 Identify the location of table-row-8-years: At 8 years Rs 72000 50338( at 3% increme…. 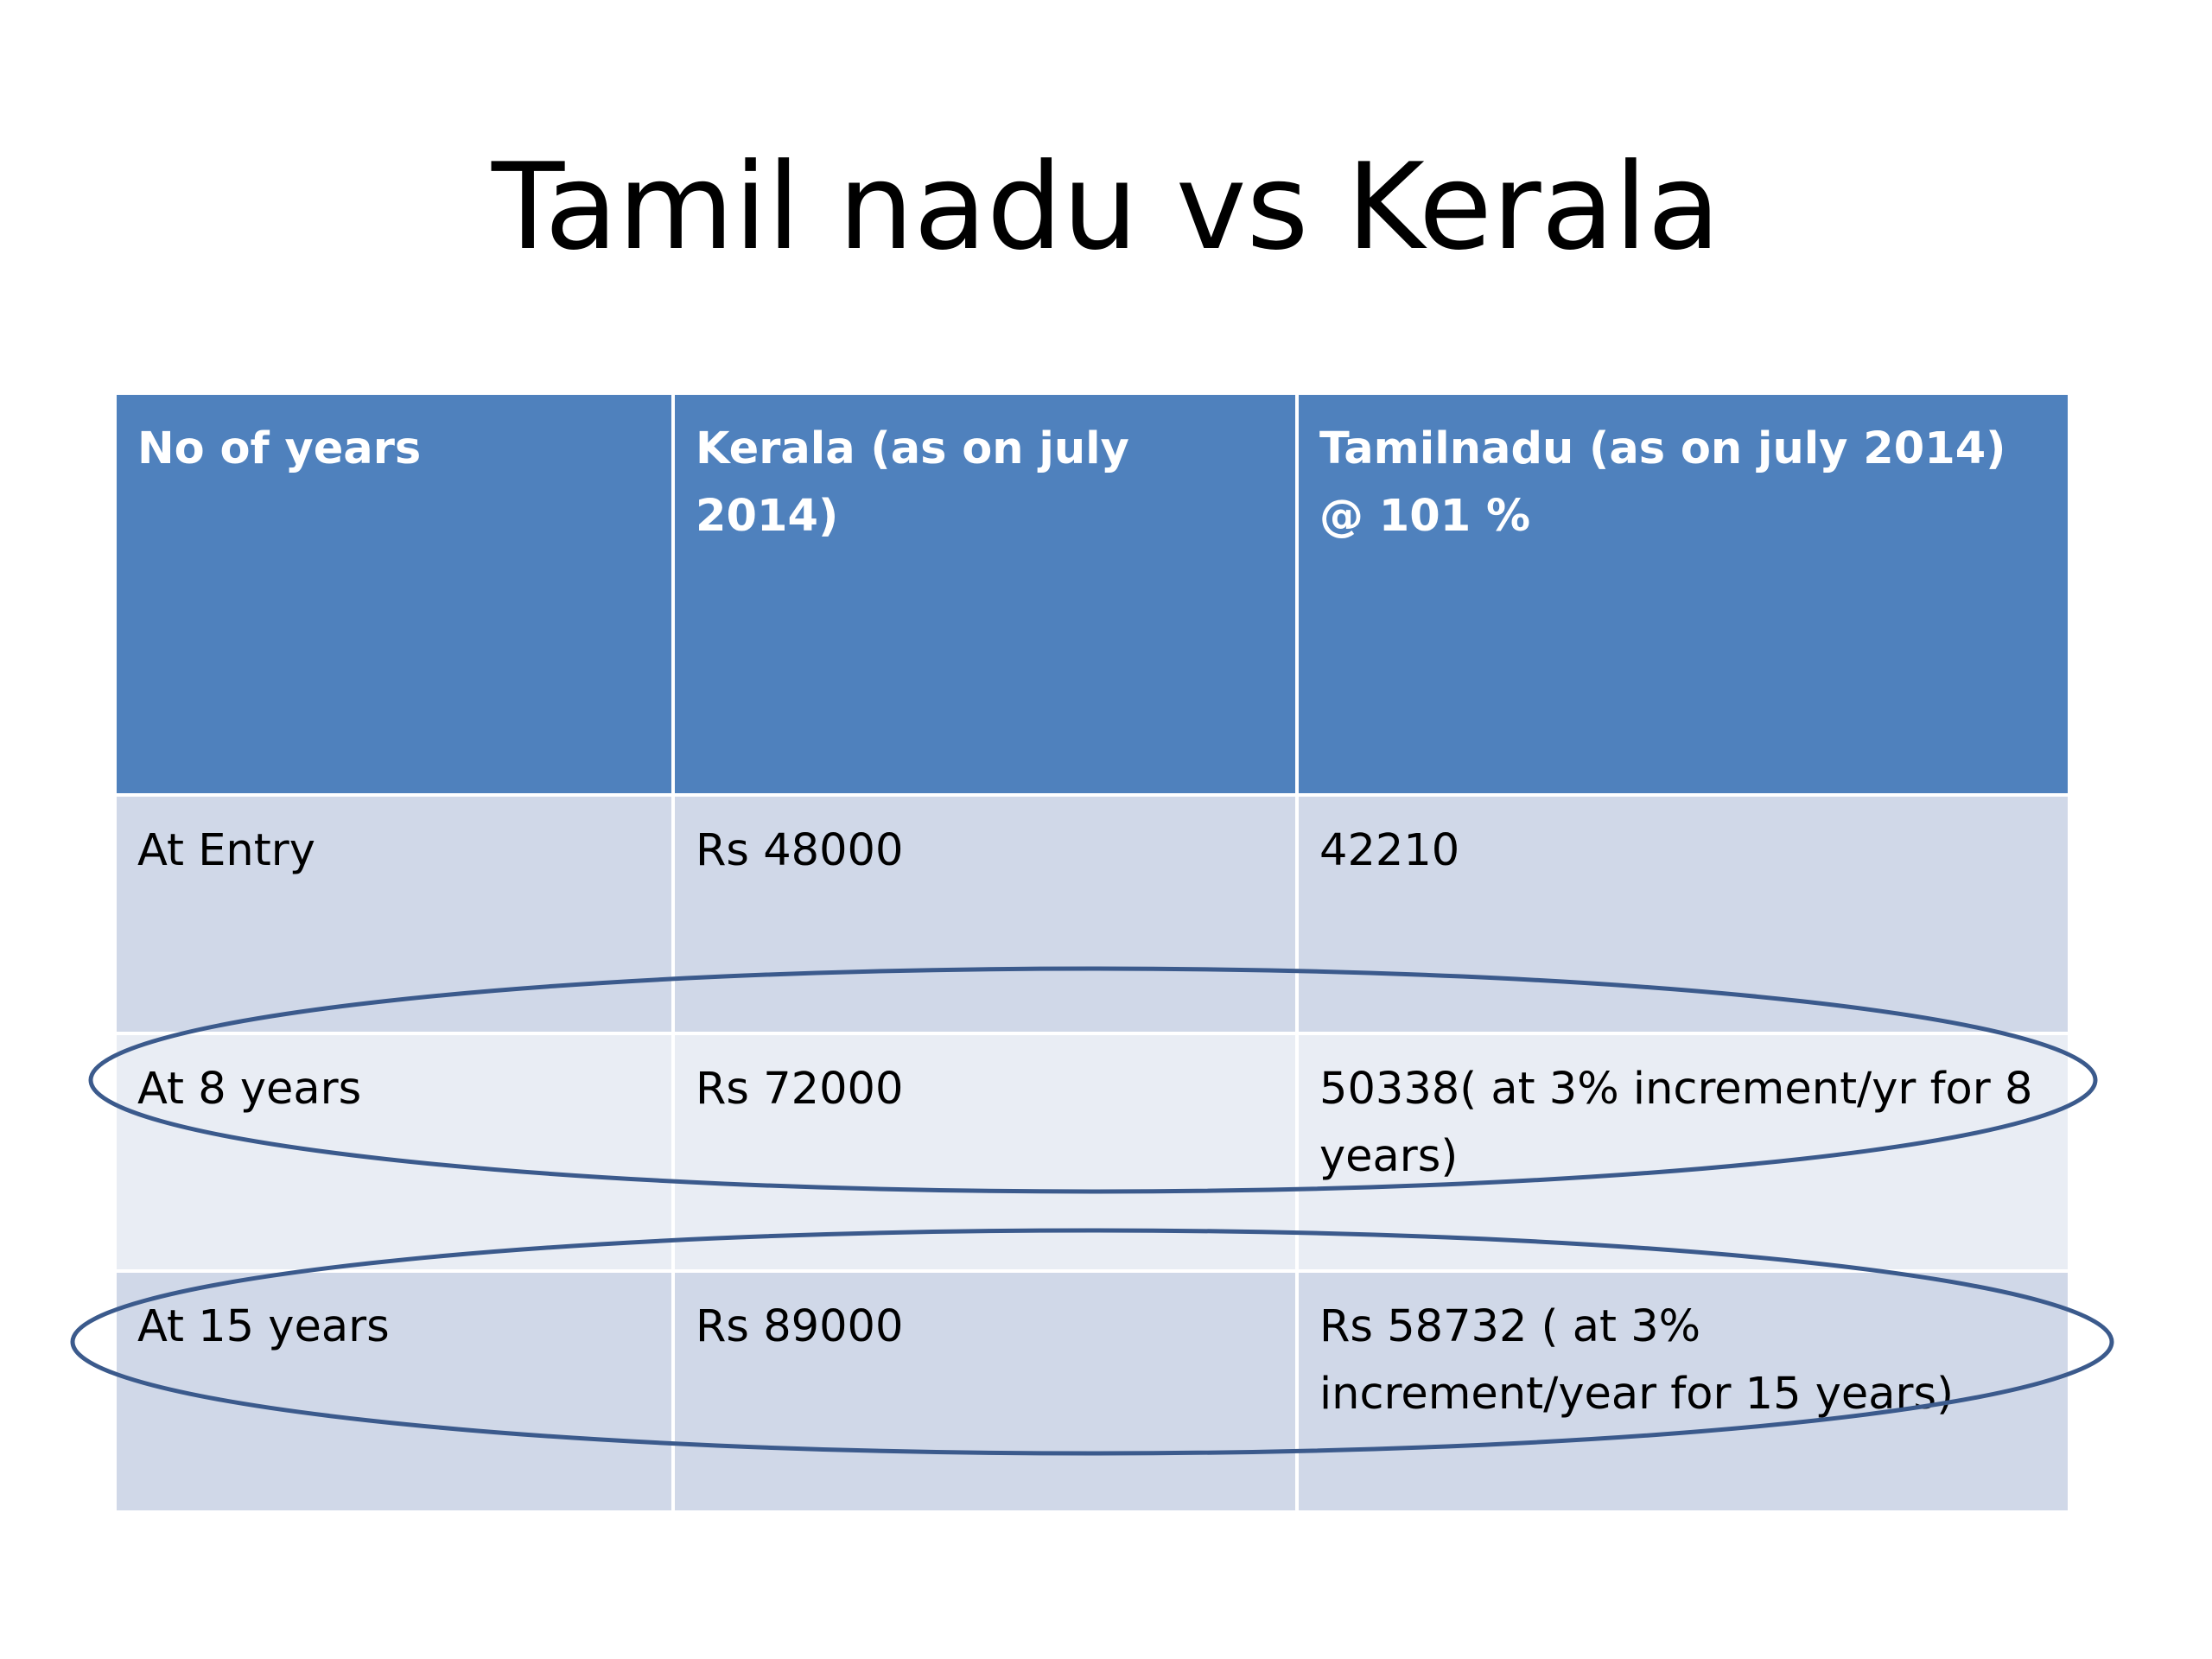
(1092, 1152).